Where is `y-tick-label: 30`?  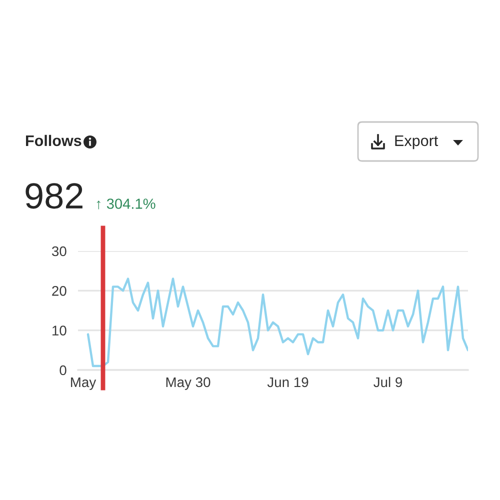
y-tick-label: 30 is located at coordinates (59, 251).